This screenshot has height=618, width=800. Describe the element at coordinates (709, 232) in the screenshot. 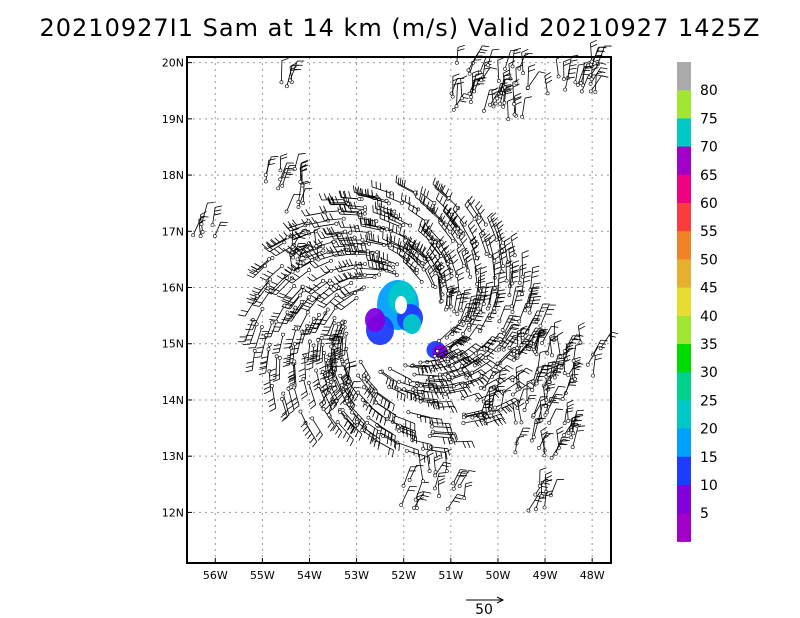

I see `colorbar-label: 55` at that location.